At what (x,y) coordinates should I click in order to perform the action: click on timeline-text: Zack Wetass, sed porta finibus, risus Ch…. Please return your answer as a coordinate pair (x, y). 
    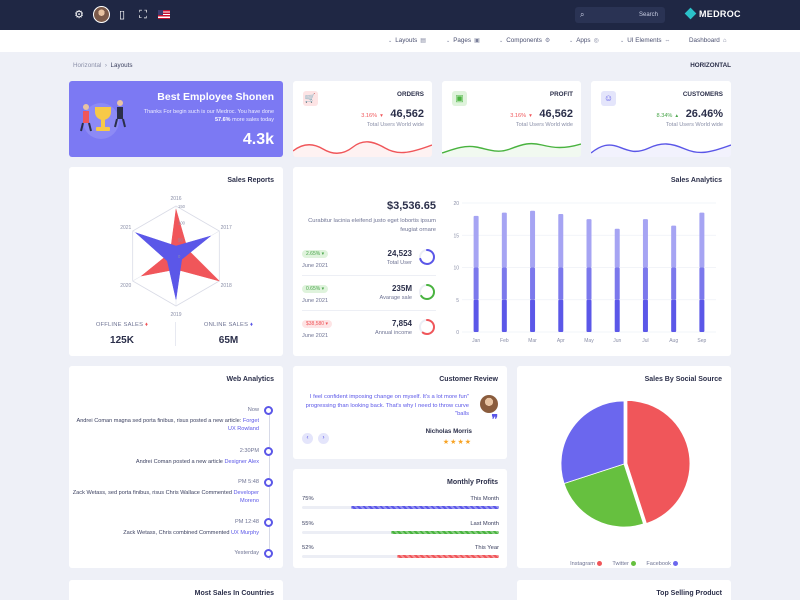
    Looking at the image, I should click on (166, 497).